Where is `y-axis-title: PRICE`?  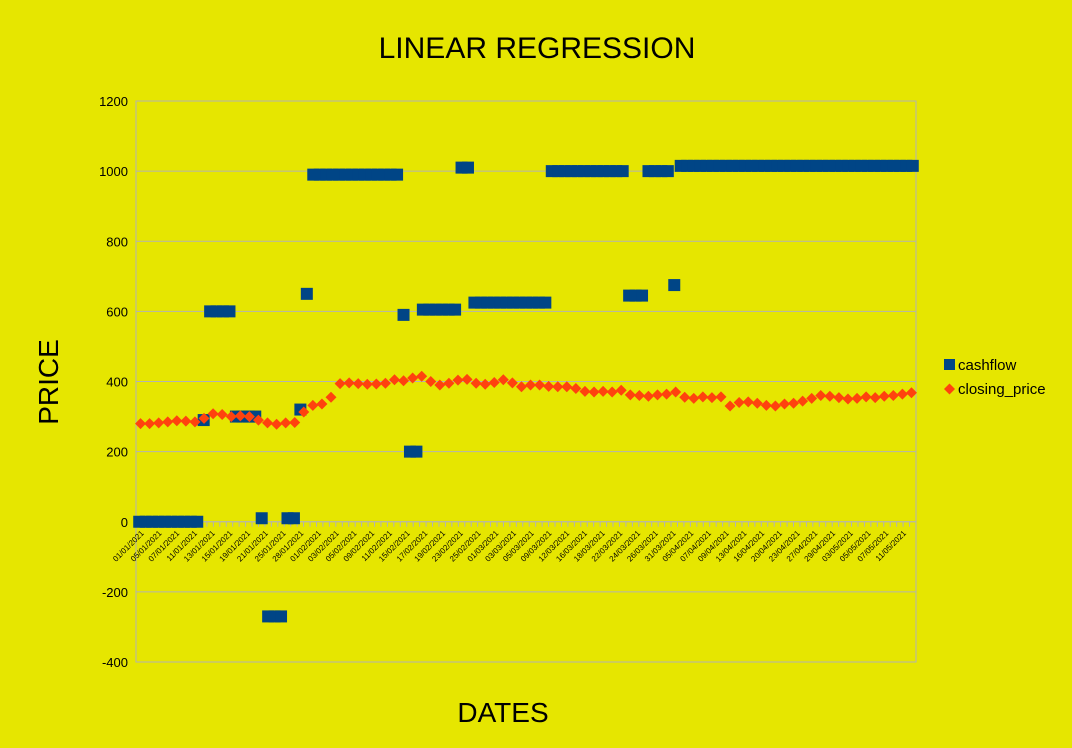 y-axis-title: PRICE is located at coordinates (48, 382).